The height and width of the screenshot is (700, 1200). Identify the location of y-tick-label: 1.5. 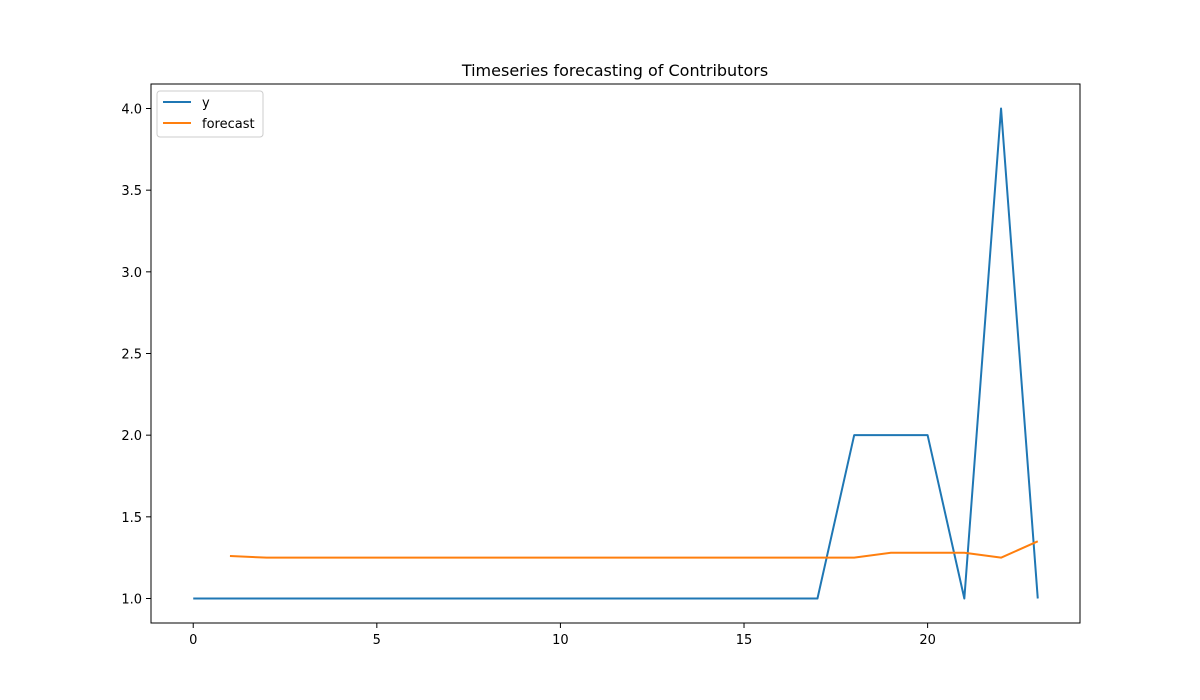
(131, 518).